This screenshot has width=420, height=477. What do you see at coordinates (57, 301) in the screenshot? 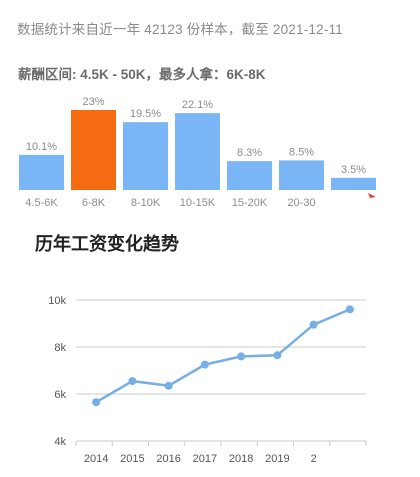
I see `y-tick-label: 10k` at bounding box center [57, 301].